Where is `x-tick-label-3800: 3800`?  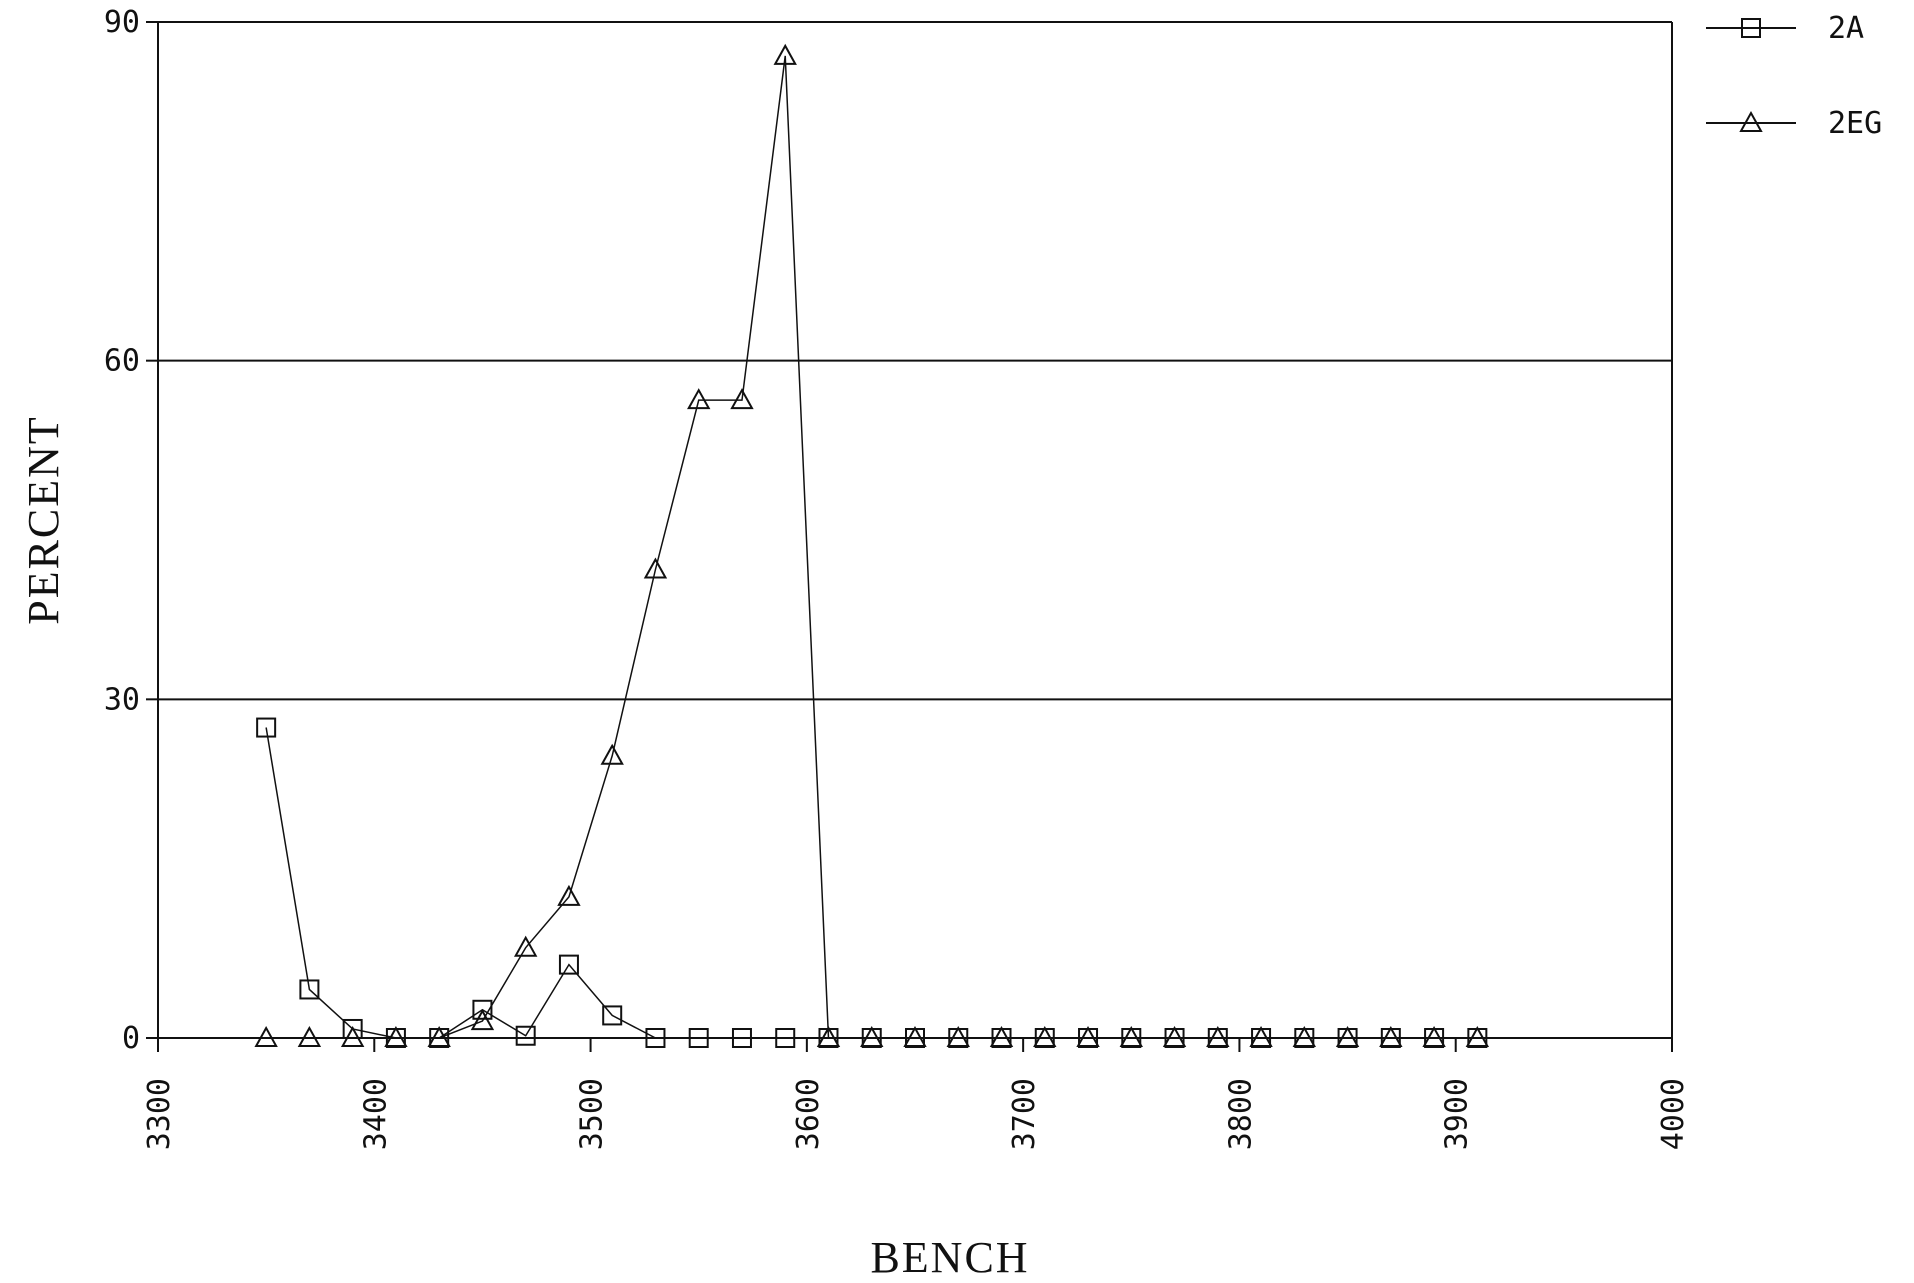
x-tick-label-3800: 3800 is located at coordinates (1240, 1114).